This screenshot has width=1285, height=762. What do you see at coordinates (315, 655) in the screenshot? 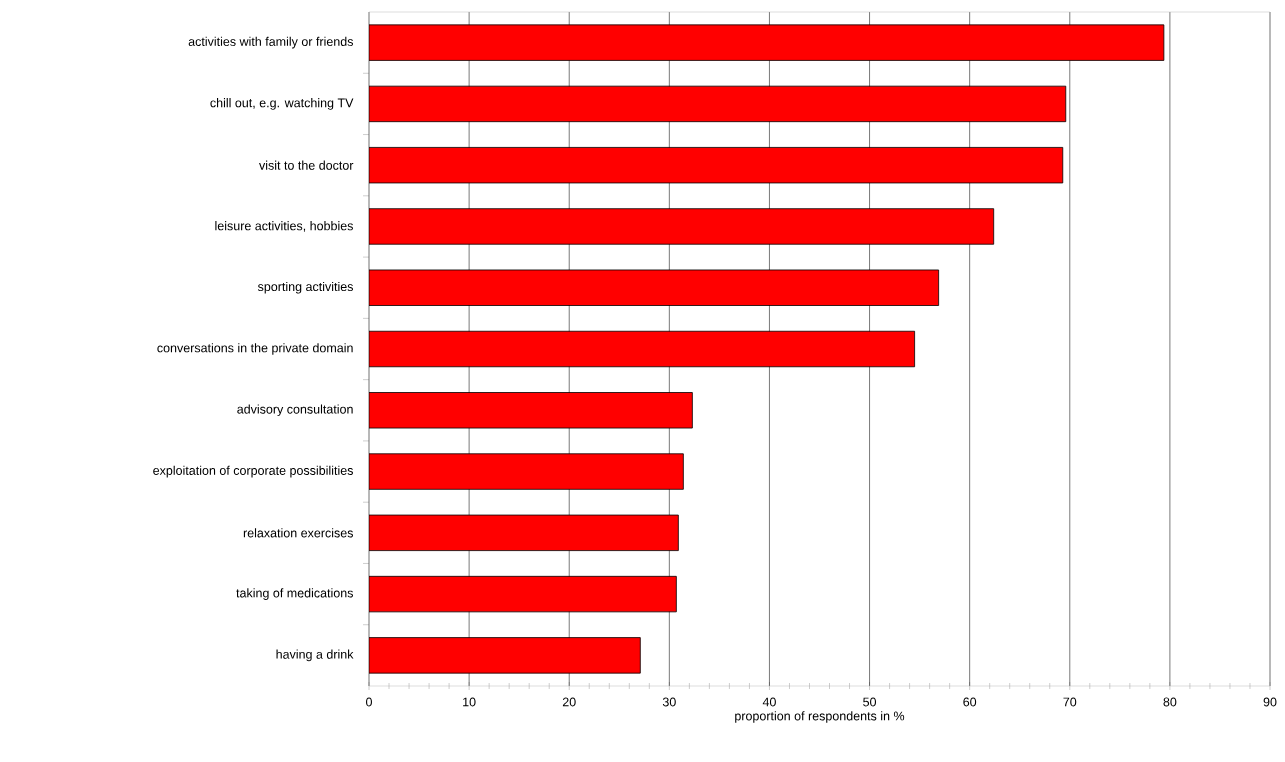
I see `y-tick-label: having a drink` at bounding box center [315, 655].